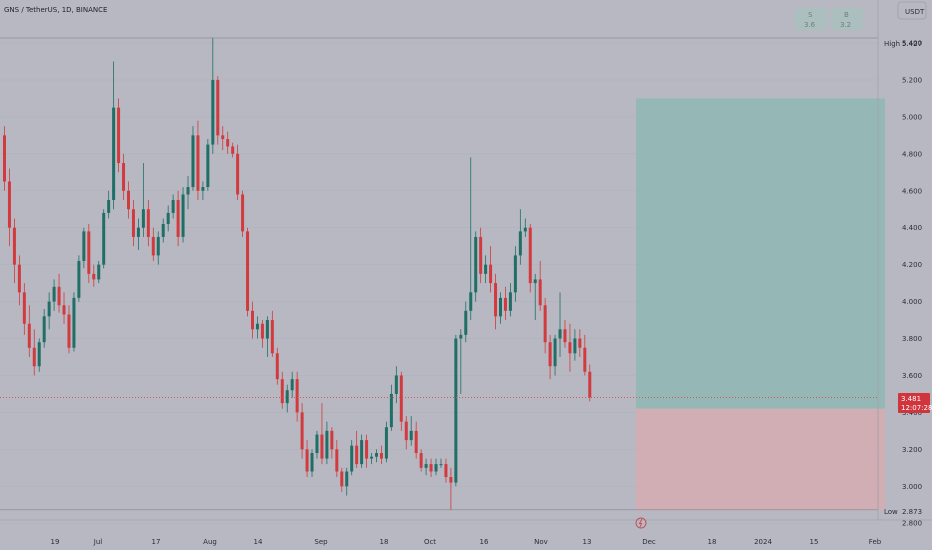 The width and height of the screenshot is (932, 550). I want to click on buy-button: B 3.2, so click(847, 19).